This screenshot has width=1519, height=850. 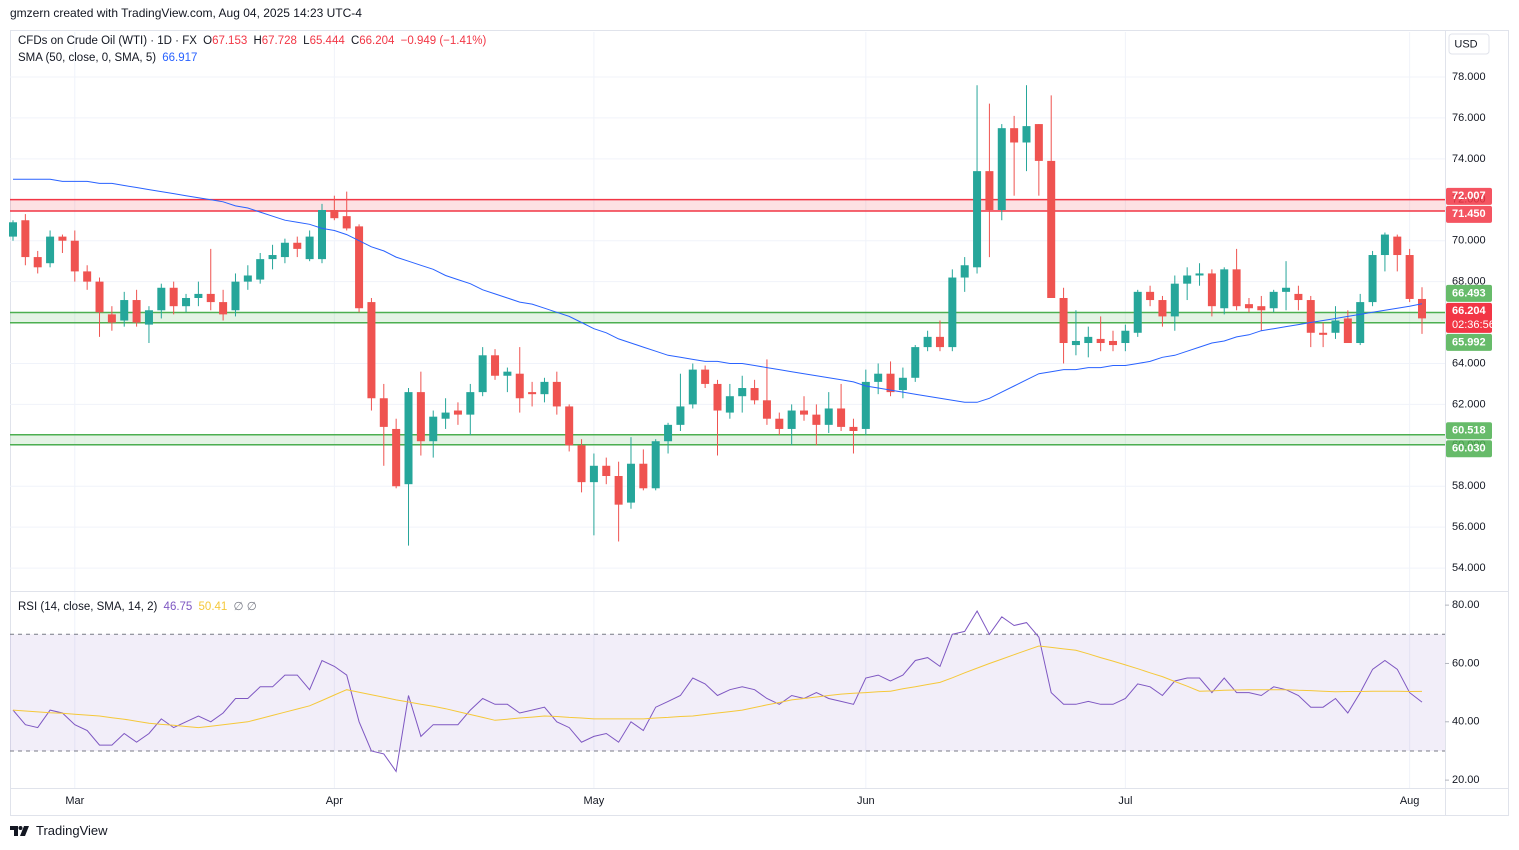 I want to click on symbol-title: CFDs on Crude Oil (WTI) · 1D · FX, so click(x=107, y=41).